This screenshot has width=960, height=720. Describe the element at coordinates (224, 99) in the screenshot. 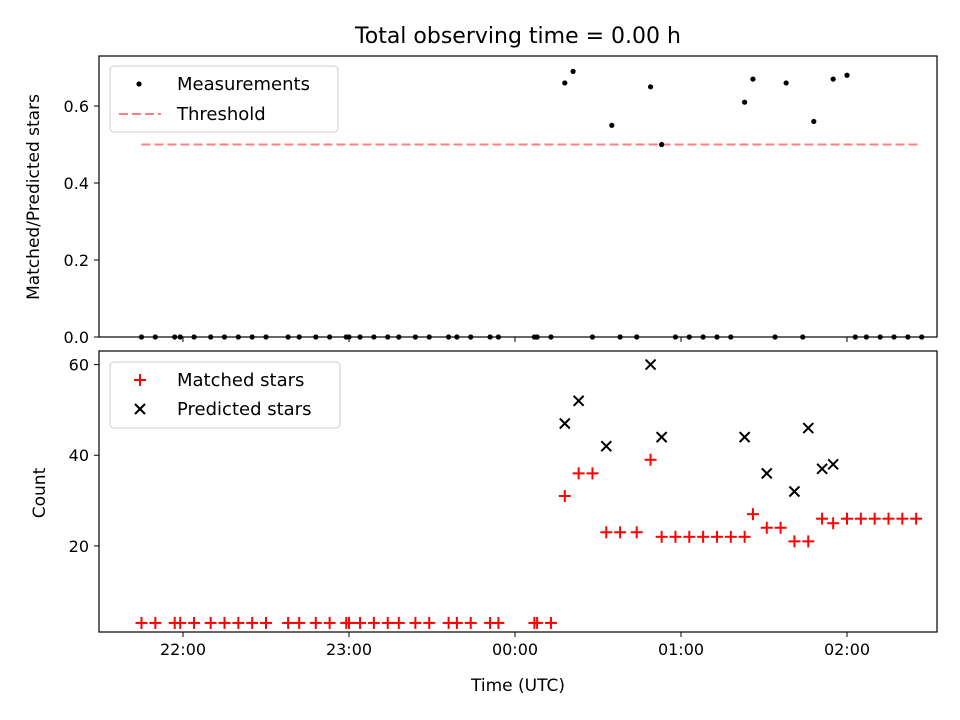

I see `top-legend: Measurements Threshold` at that location.